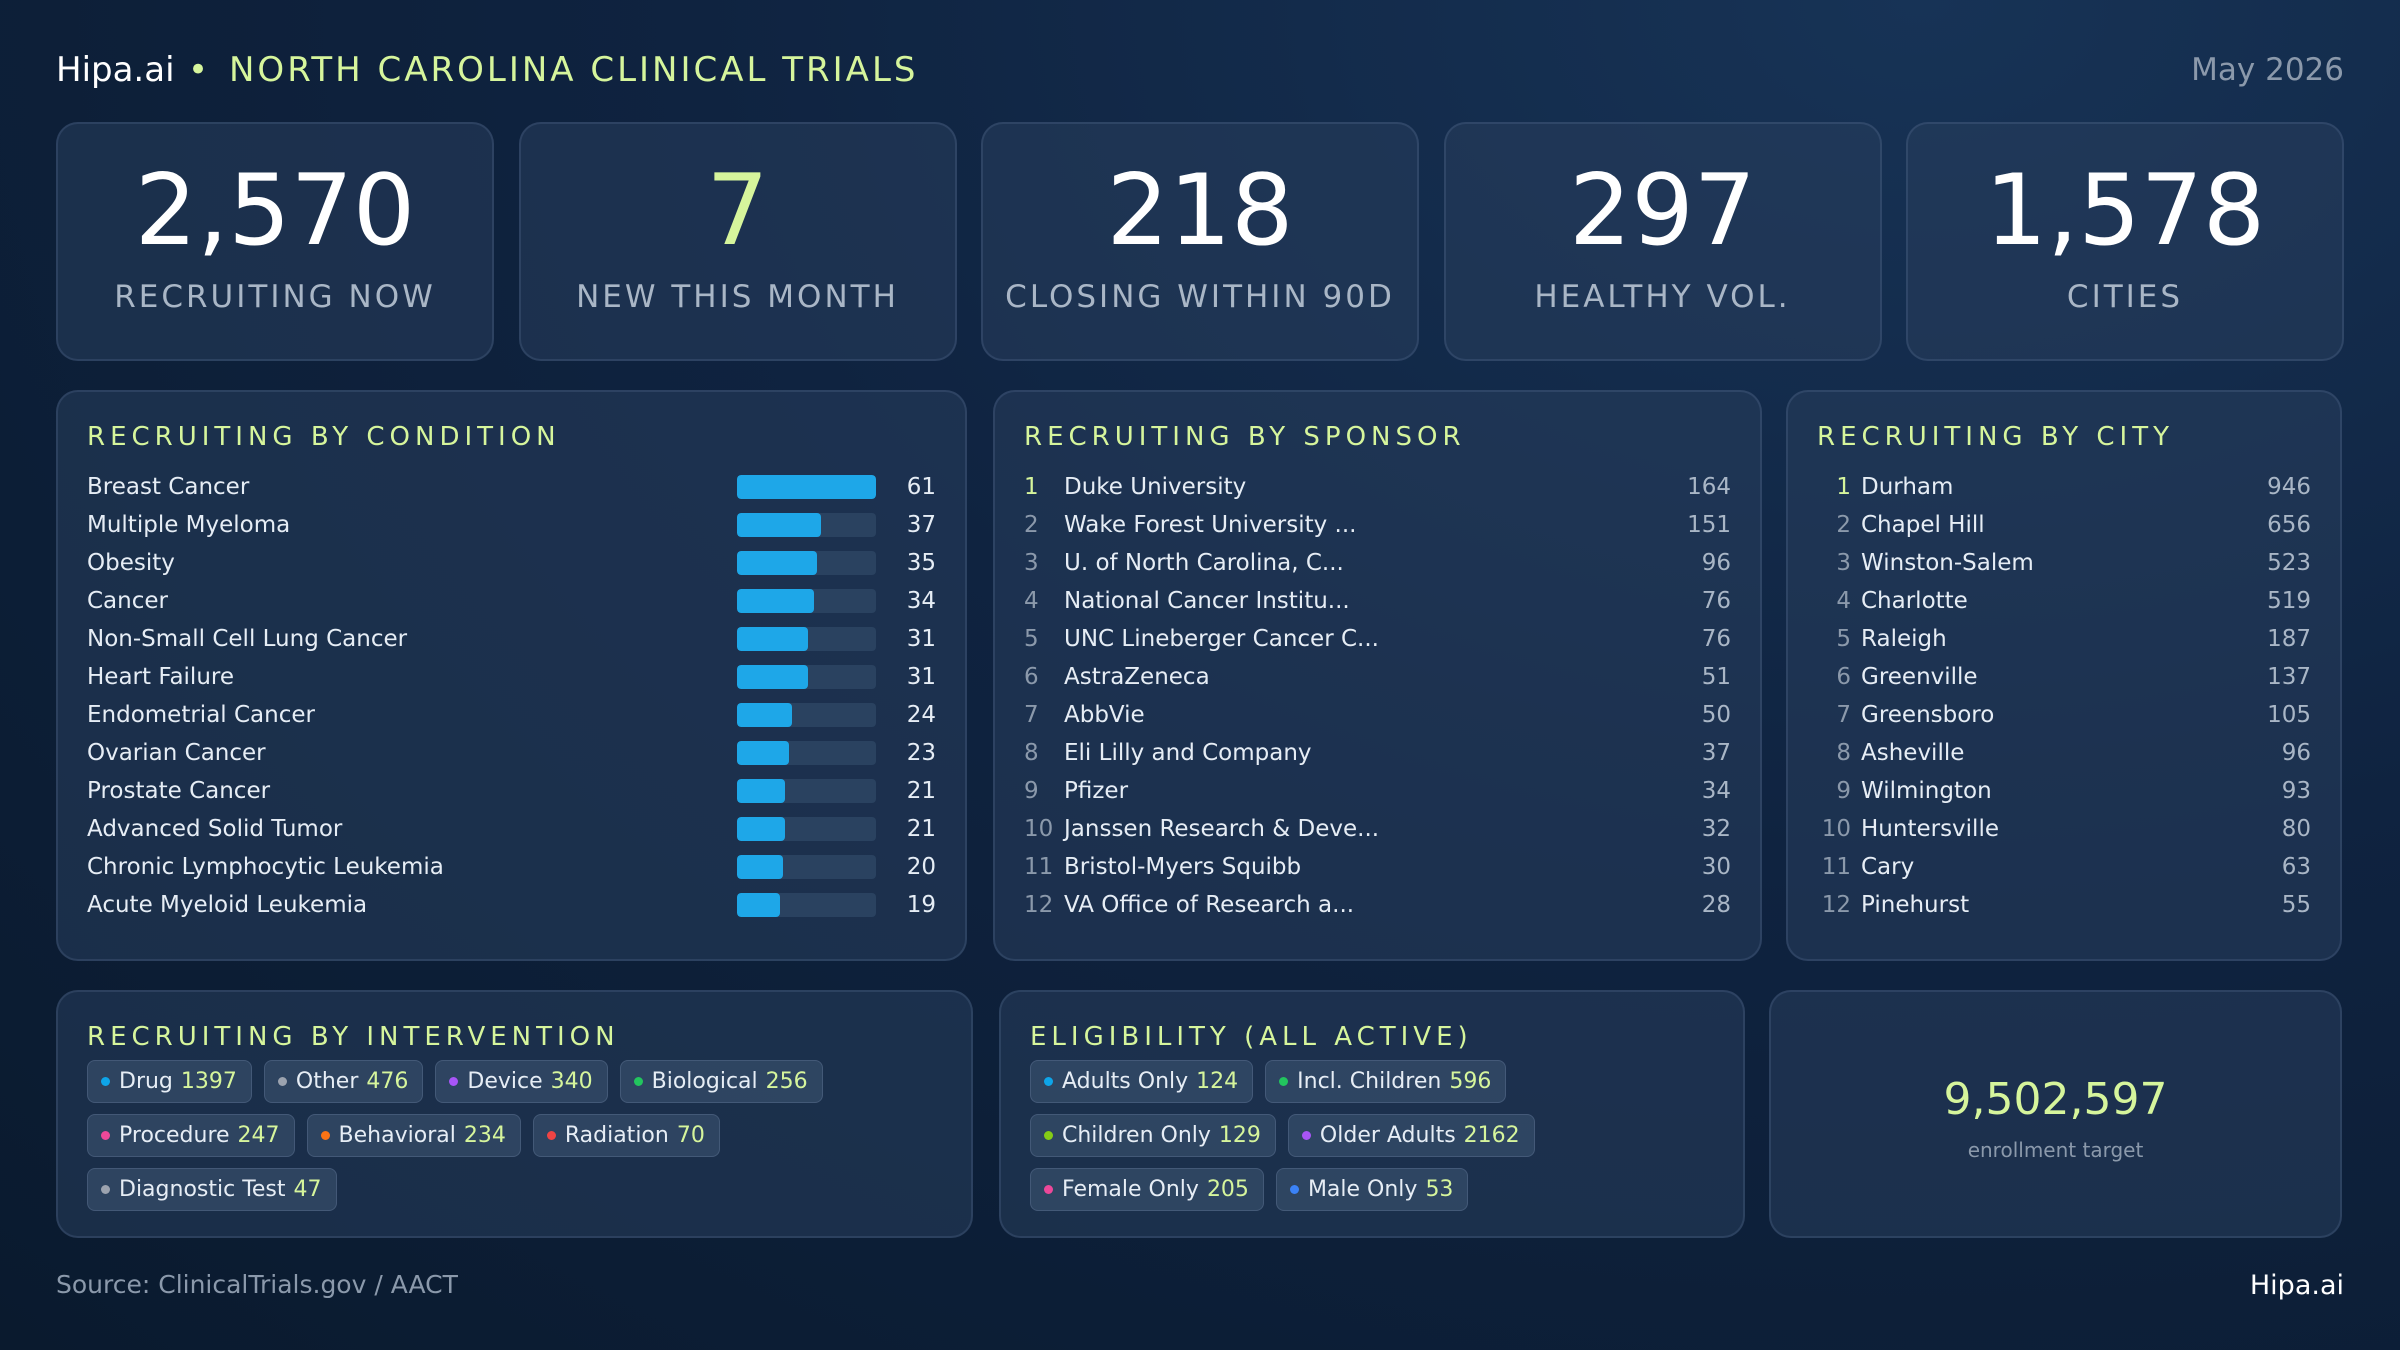  Describe the element at coordinates (1142, 1081) in the screenshot. I see `chip: Adults Only 124` at that location.